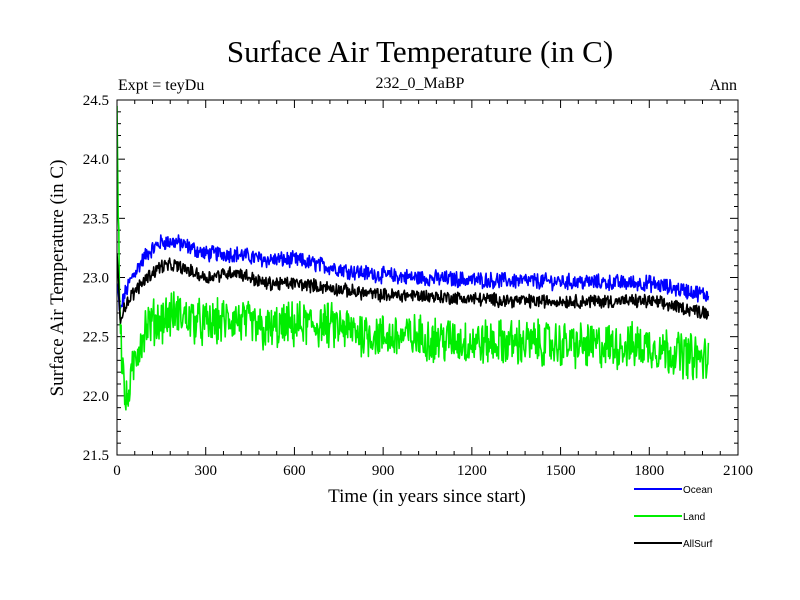 The width and height of the screenshot is (800, 600). I want to click on y-tick-label: 24.5, so click(96, 101).